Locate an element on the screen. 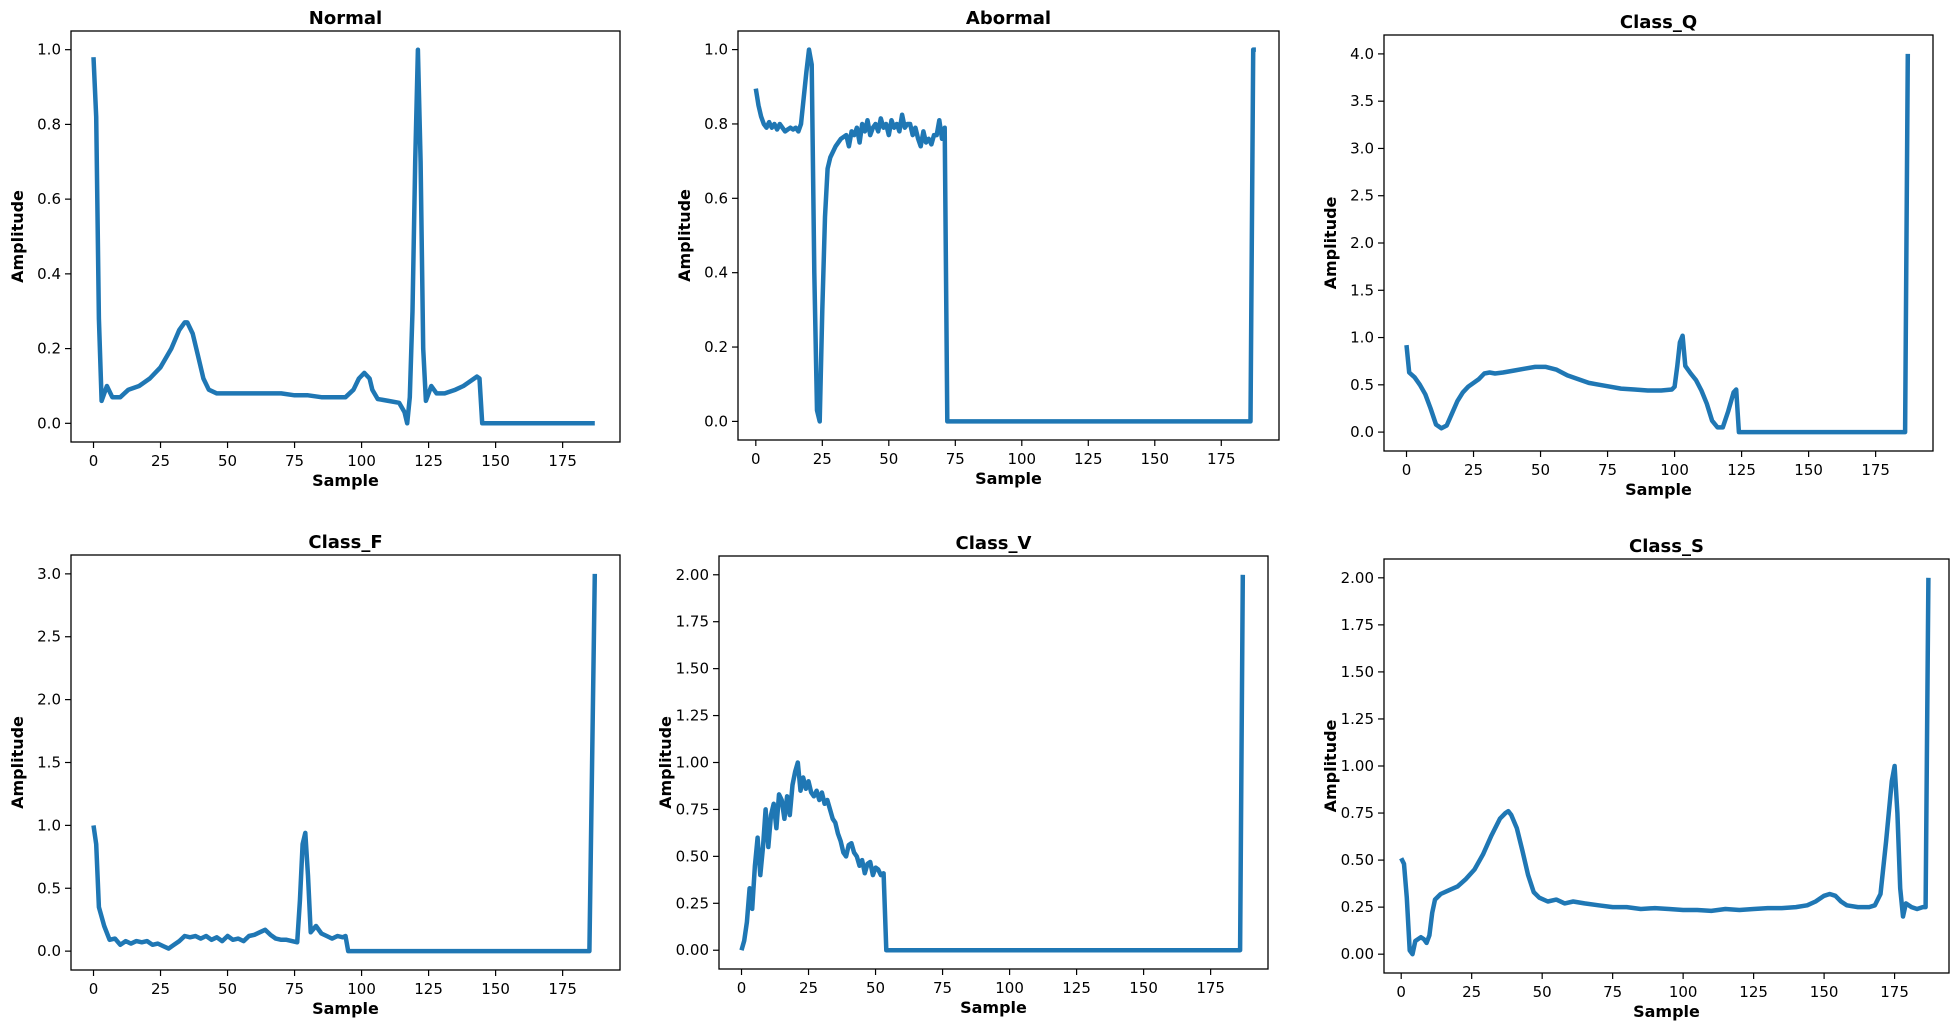 The height and width of the screenshot is (1027, 1950). subplot-title: Class_Q is located at coordinates (1658, 22).